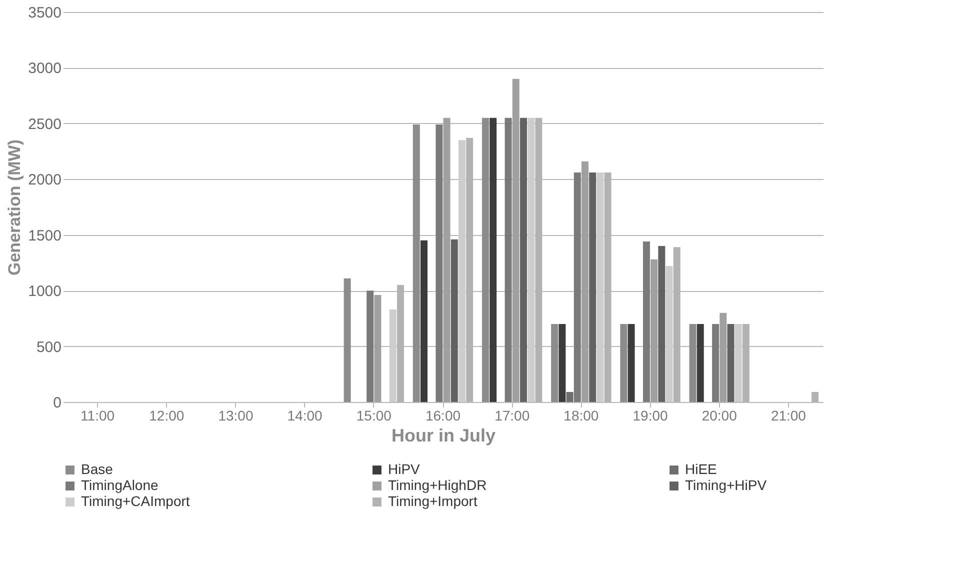 The image size is (956, 580). Describe the element at coordinates (404, 469) in the screenshot. I see `legend-label: HiPV` at that location.